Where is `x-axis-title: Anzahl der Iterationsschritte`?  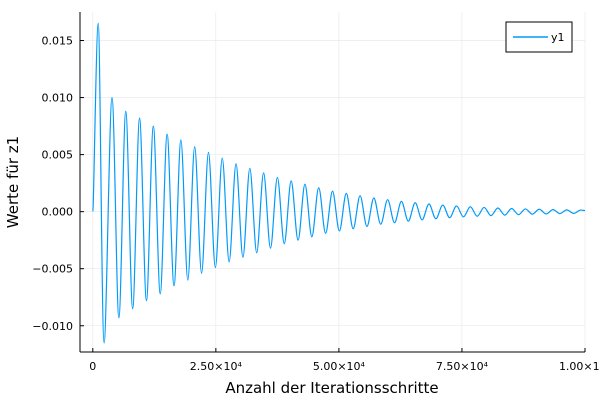 x-axis-title: Anzahl der Iterationsschritte is located at coordinates (331, 388).